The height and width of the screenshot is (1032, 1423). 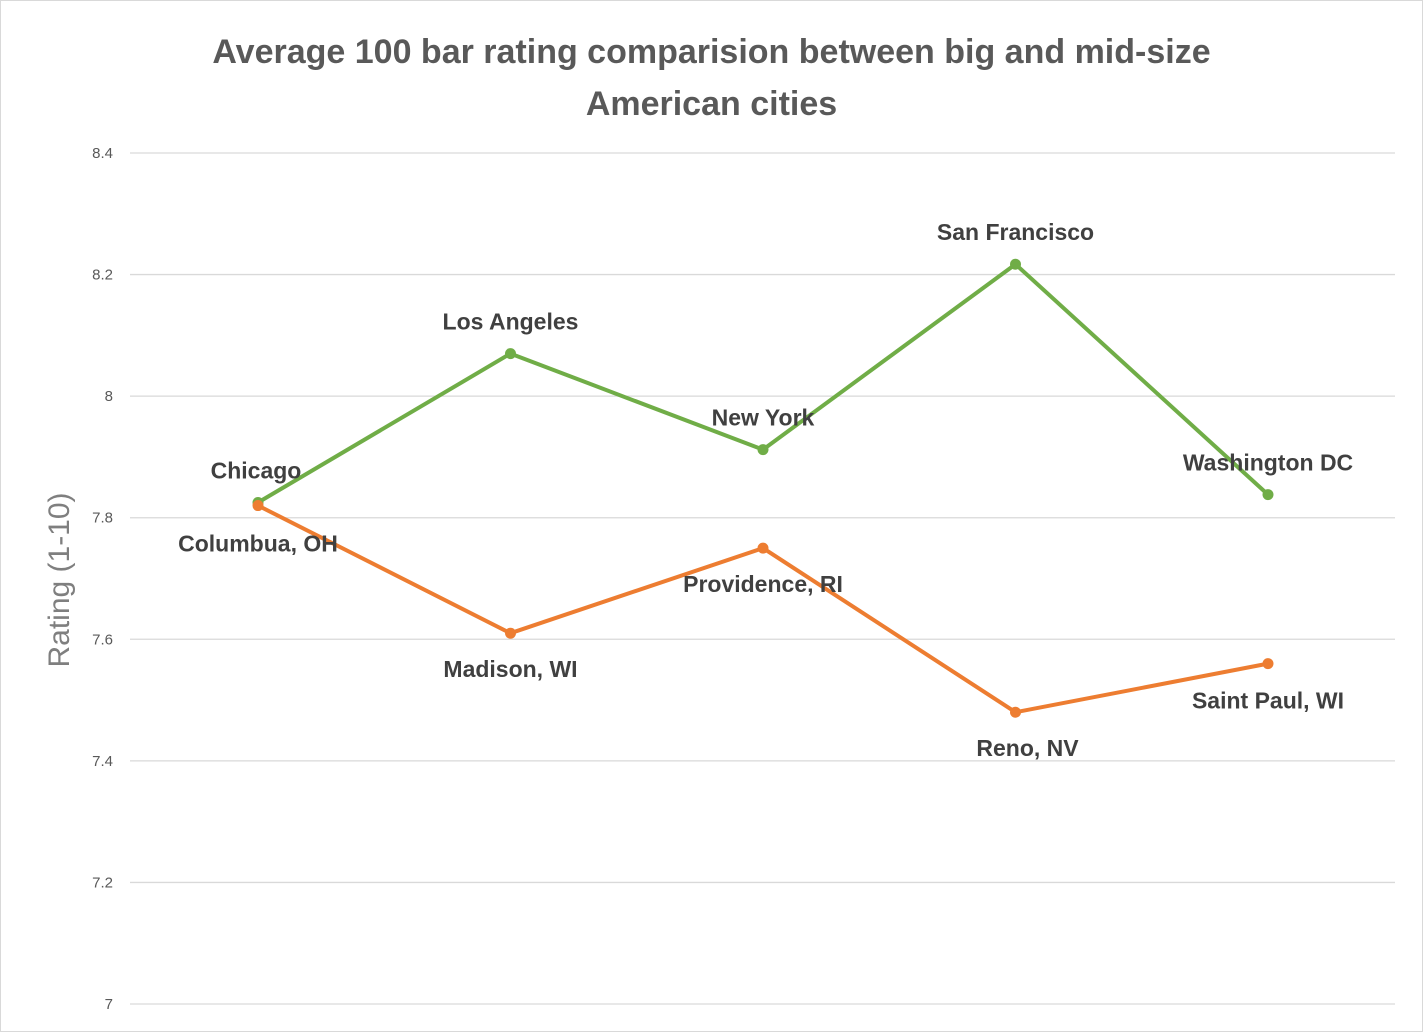 I want to click on y-tick-label: 7, so click(x=109, y=1004).